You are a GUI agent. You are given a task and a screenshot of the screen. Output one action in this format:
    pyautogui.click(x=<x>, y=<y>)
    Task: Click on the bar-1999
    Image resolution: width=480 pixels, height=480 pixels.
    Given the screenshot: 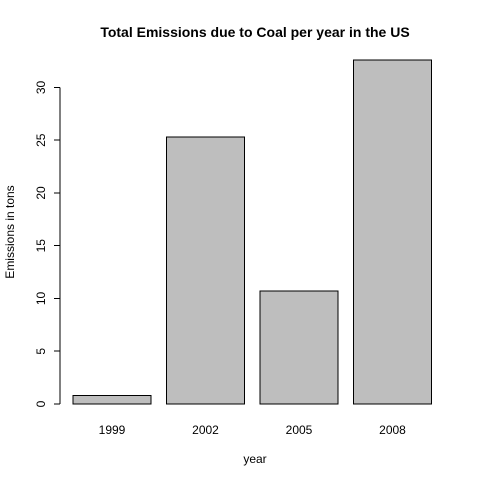 What is the action you would take?
    pyautogui.click(x=112, y=400)
    